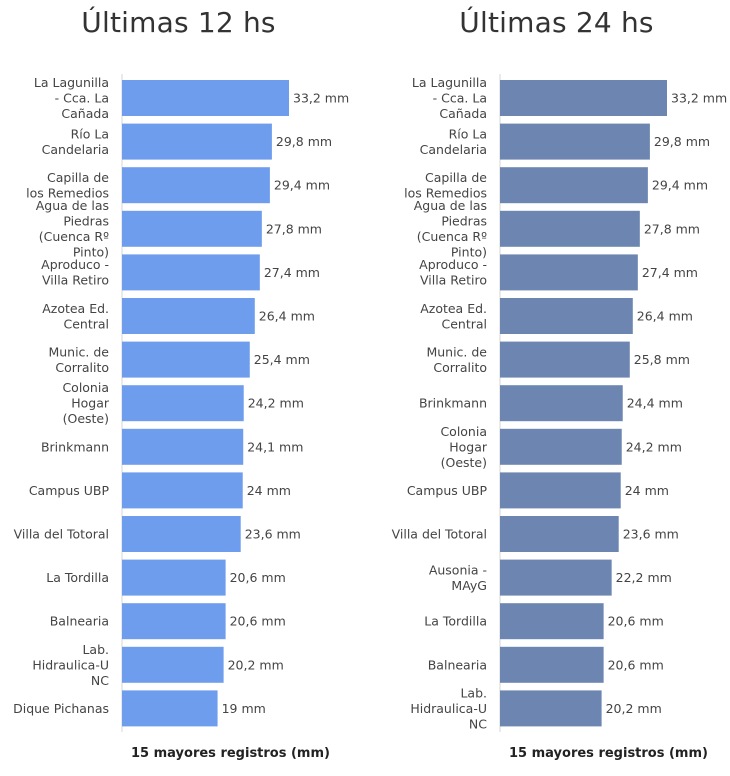  Describe the element at coordinates (644, 577) in the screenshot. I see `value-label: 22,2 mm` at that location.